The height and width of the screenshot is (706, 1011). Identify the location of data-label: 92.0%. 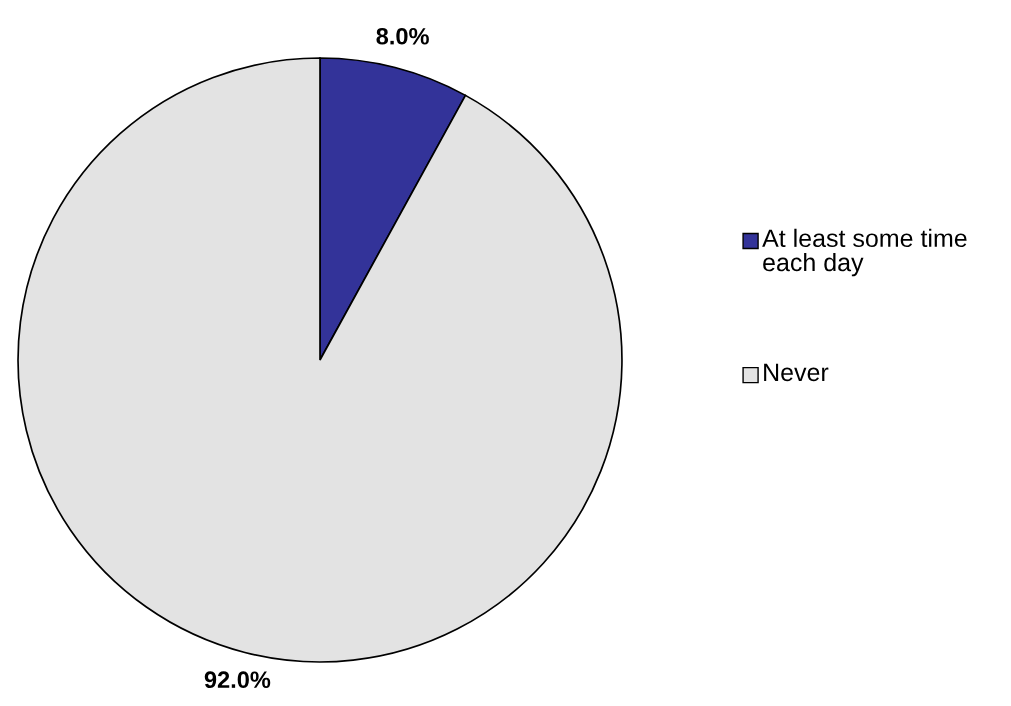
(237, 680).